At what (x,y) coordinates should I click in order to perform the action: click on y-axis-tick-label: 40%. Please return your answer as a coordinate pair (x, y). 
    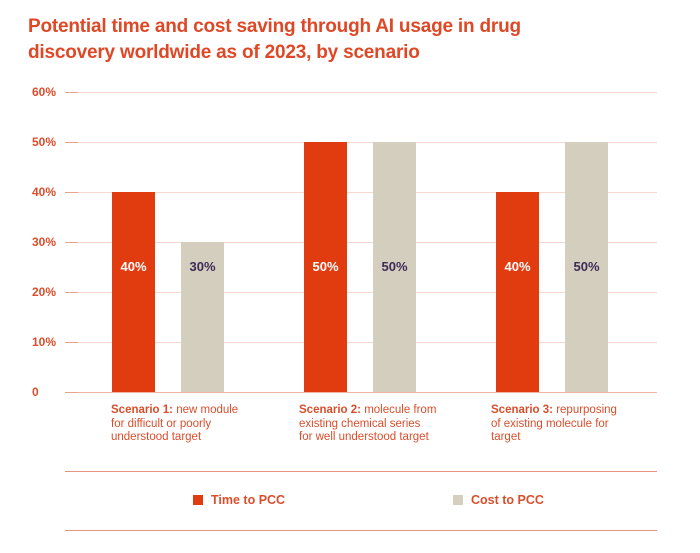
    Looking at the image, I should click on (44, 192).